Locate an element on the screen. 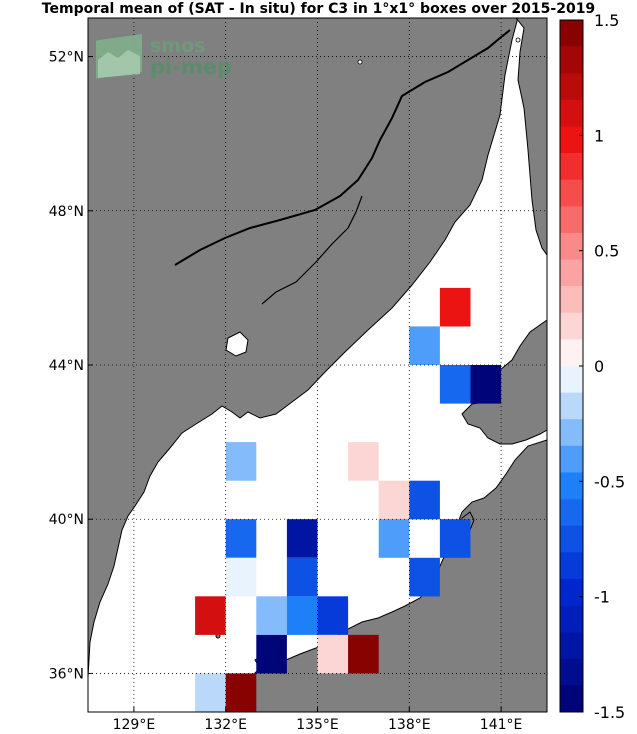 This screenshot has width=637, height=734. sakhalin-landmass is located at coordinates (531, 137).